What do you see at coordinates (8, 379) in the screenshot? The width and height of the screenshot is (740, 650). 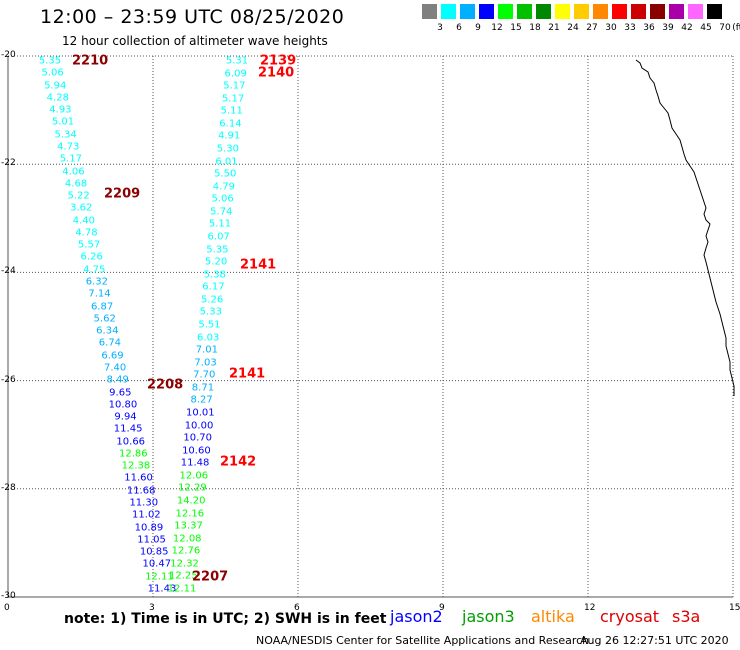 I see `y-tick-label: -26` at bounding box center [8, 379].